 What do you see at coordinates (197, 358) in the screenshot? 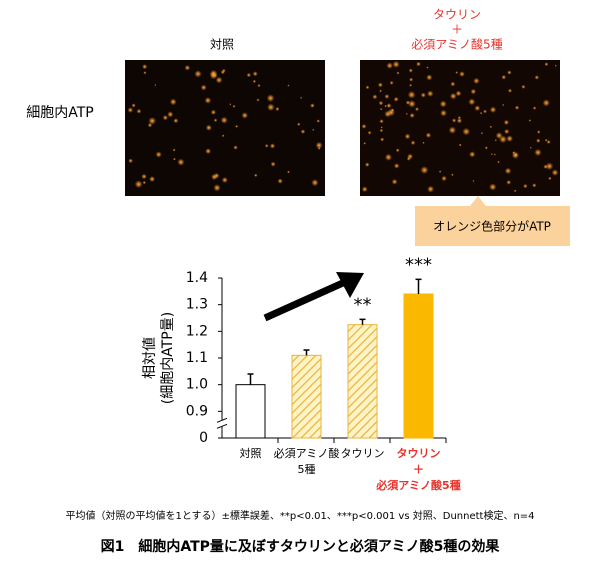
I see `y-tick-label: 1.1` at bounding box center [197, 358].